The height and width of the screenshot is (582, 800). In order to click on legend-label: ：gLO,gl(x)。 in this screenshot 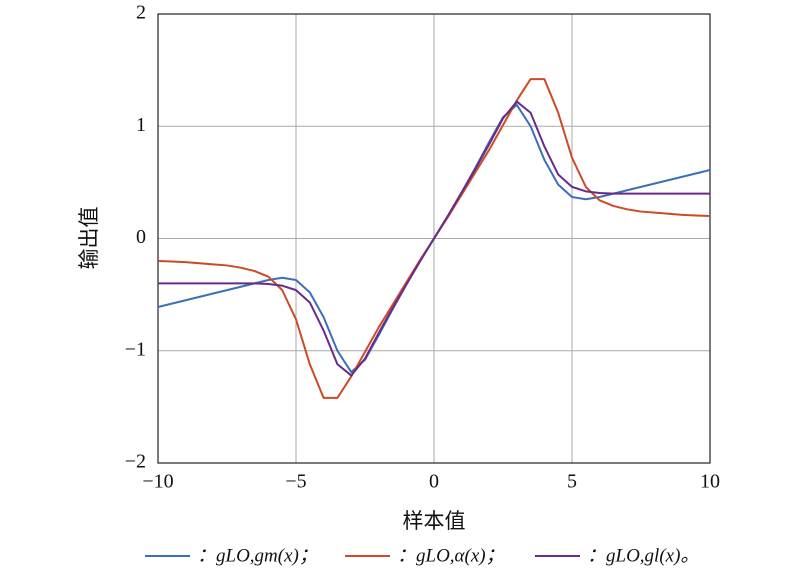, I will do `click(643, 555)`.